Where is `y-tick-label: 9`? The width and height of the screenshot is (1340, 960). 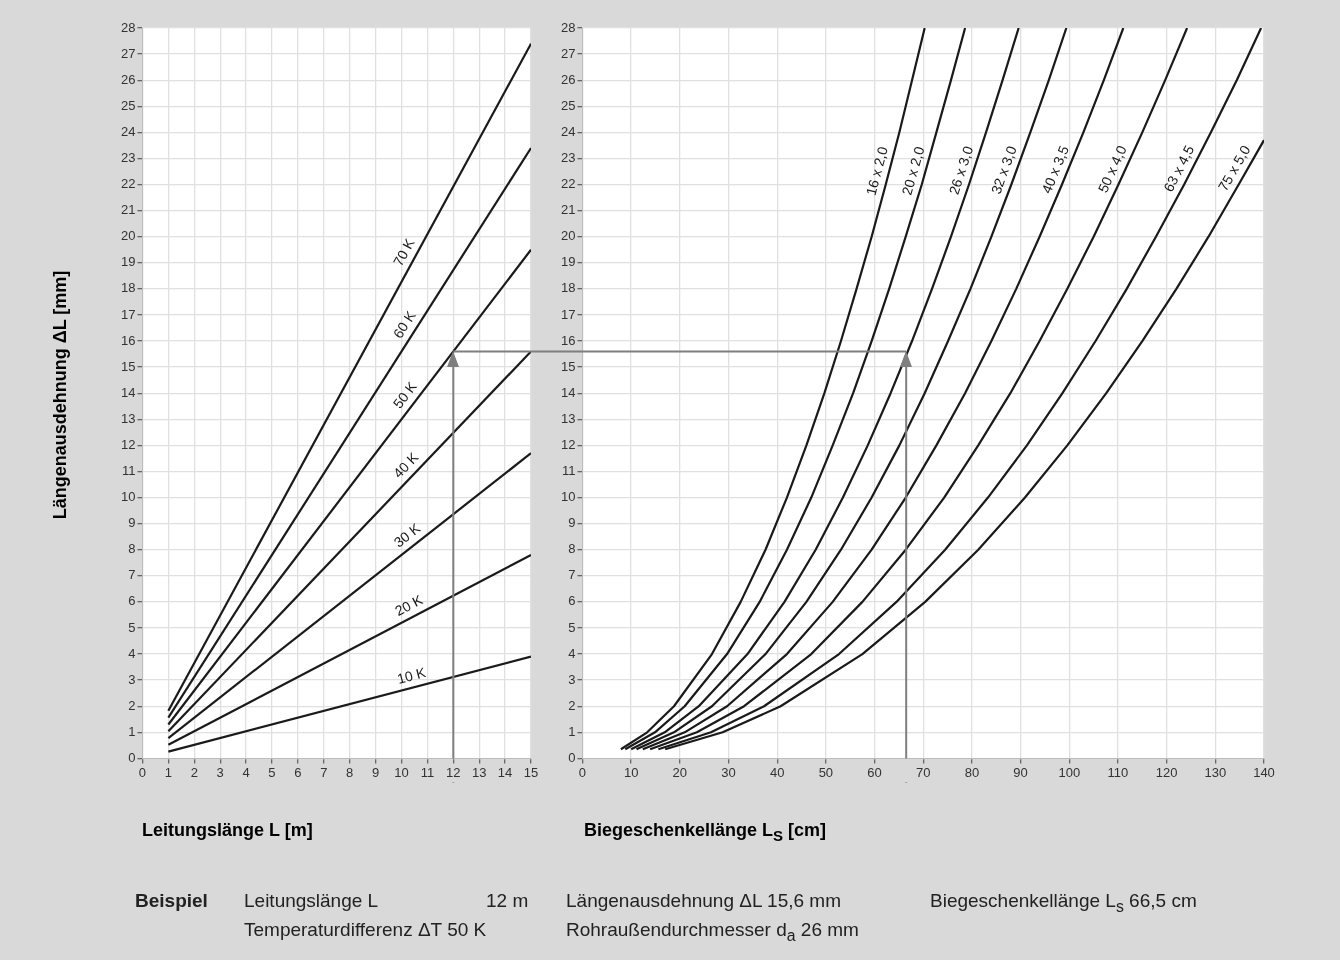 y-tick-label: 9 is located at coordinates (572, 523).